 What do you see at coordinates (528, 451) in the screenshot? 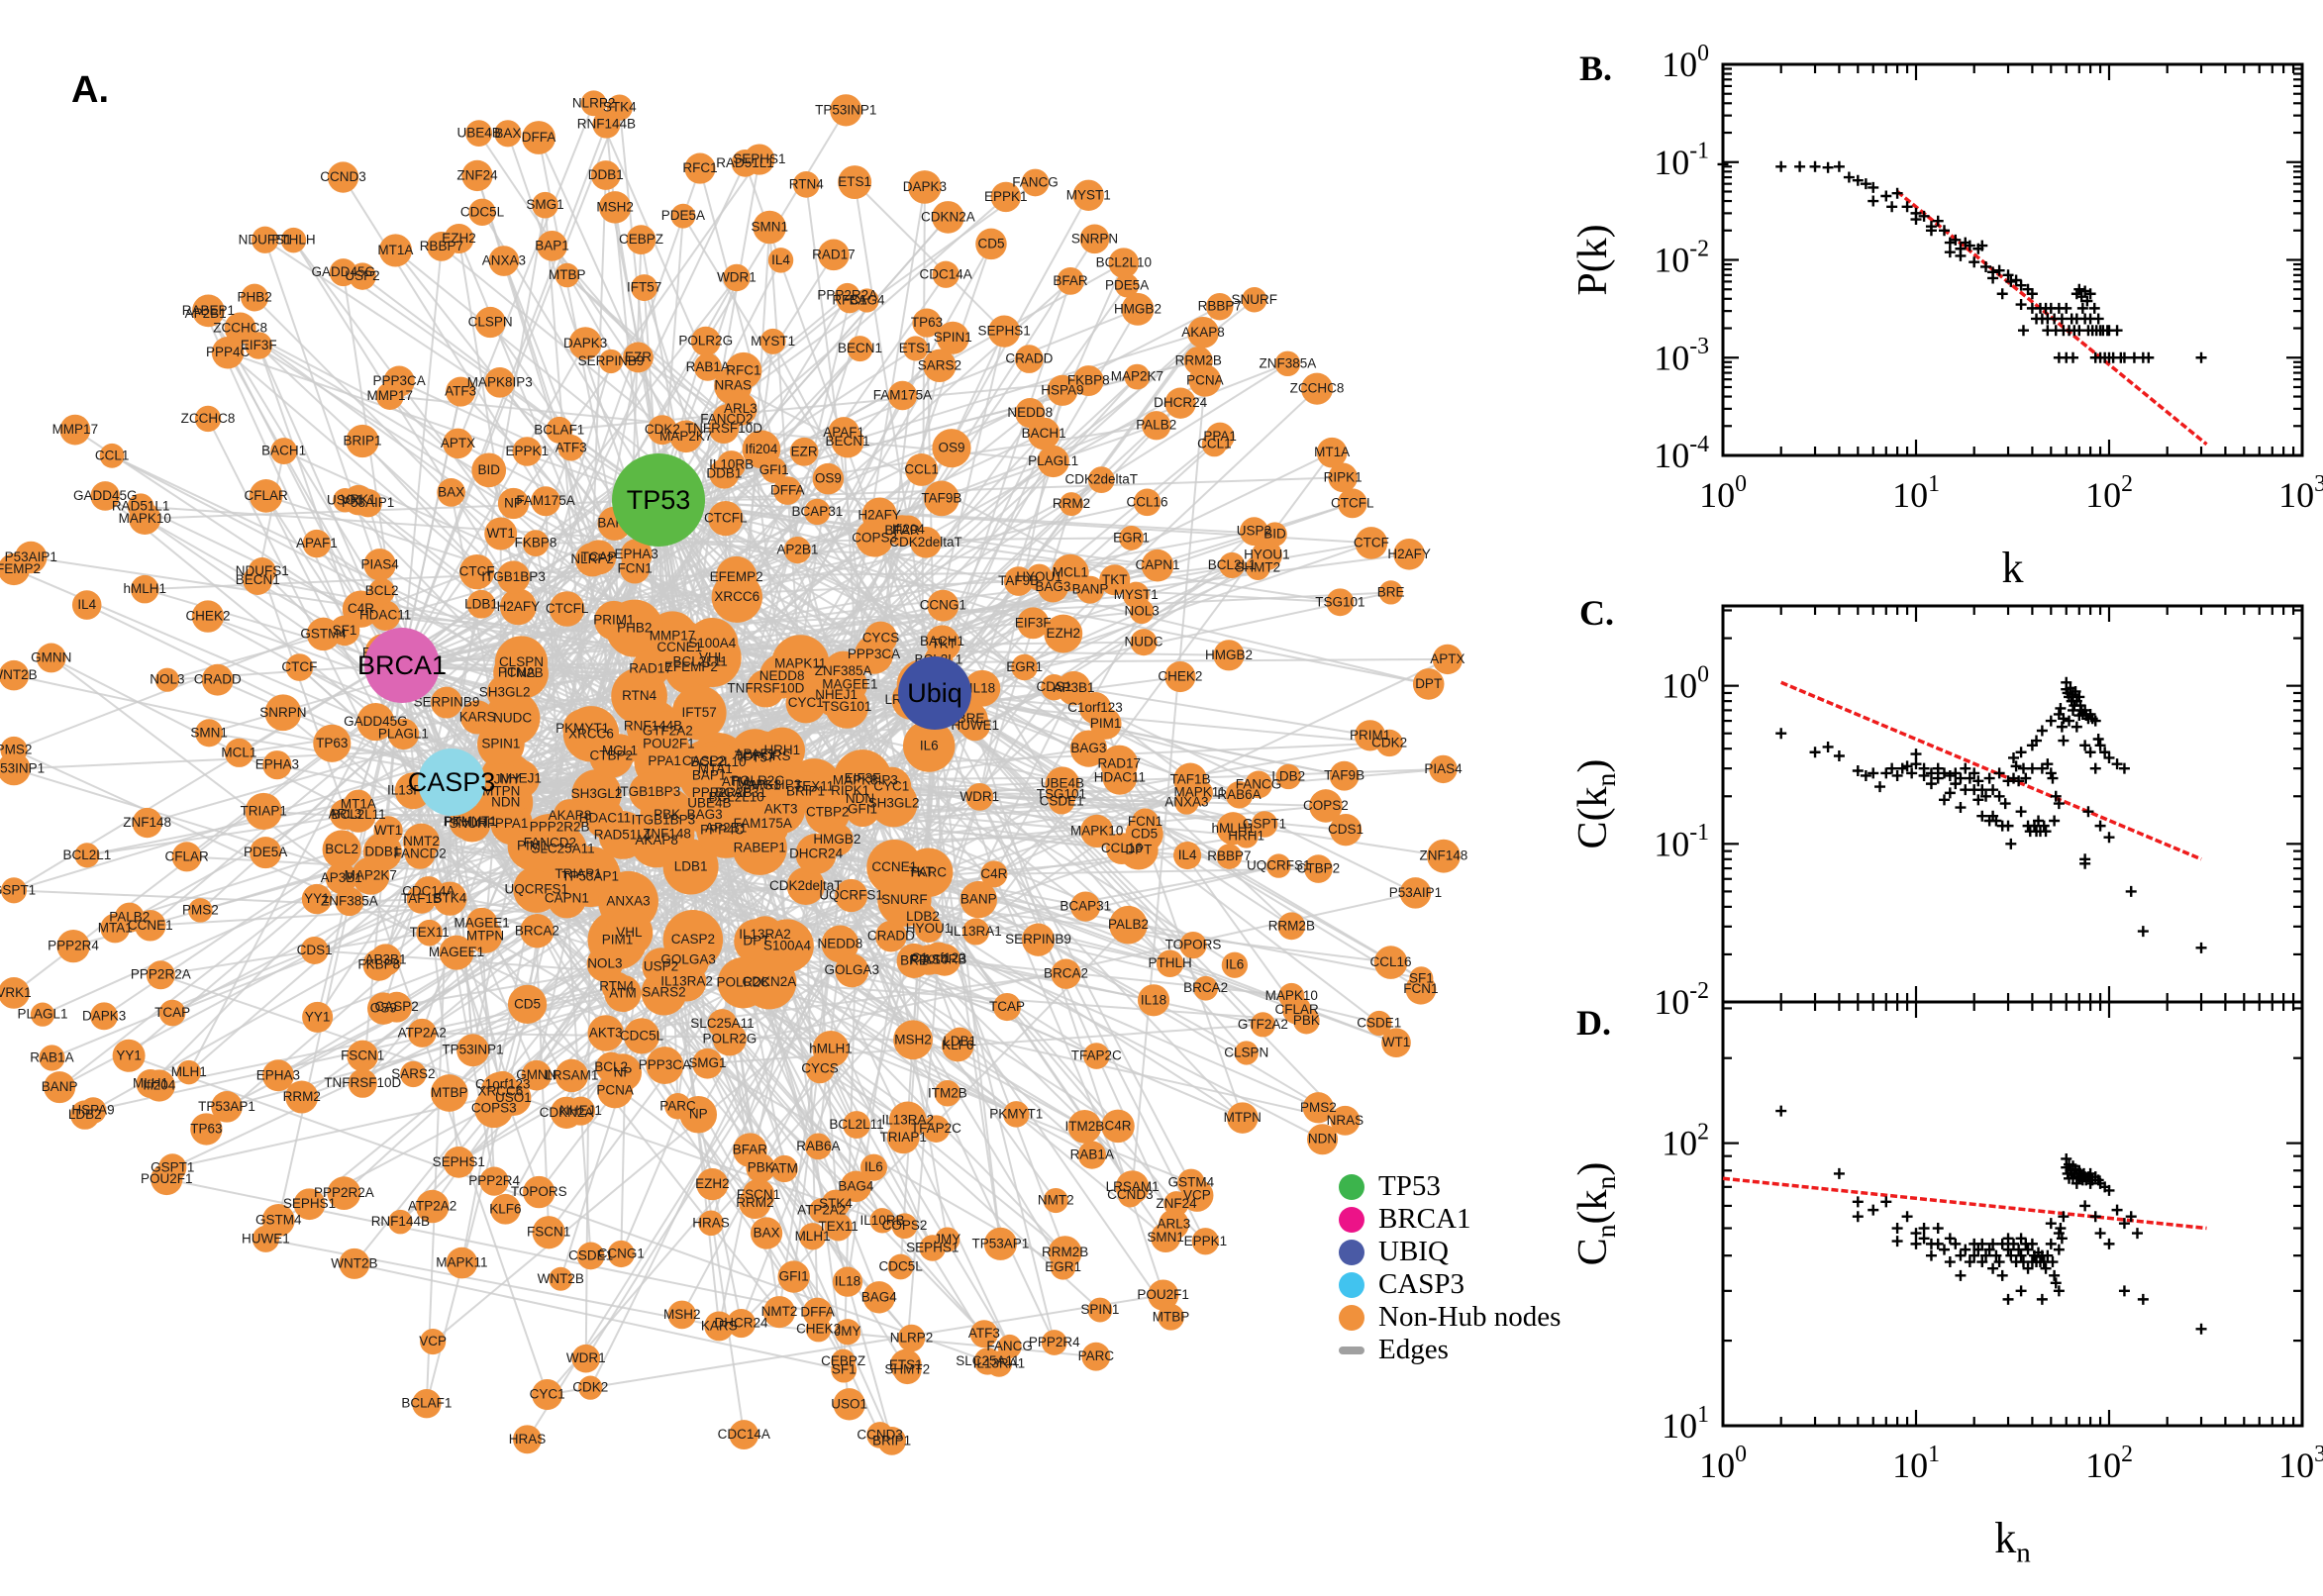
I see `network-node-label: EPPK1` at bounding box center [528, 451].